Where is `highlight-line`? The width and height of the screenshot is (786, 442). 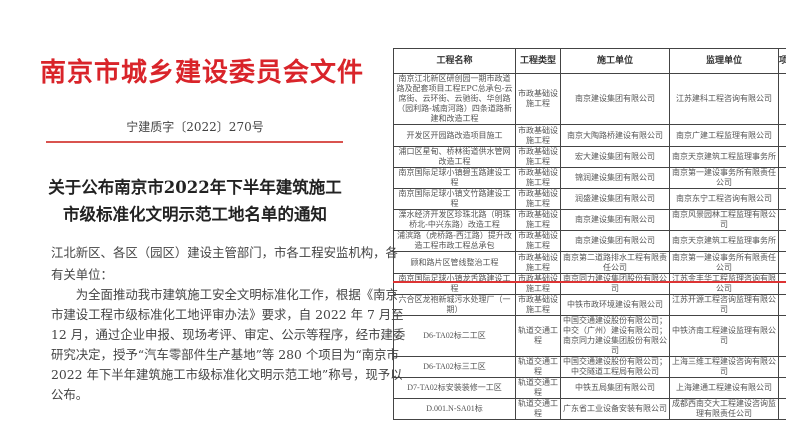 highlight-line is located at coordinates (589, 282).